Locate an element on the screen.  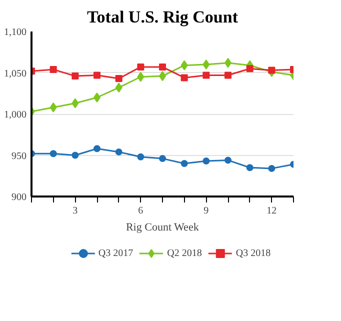
y-tick-label: 1,000 is located at coordinates (15, 115).